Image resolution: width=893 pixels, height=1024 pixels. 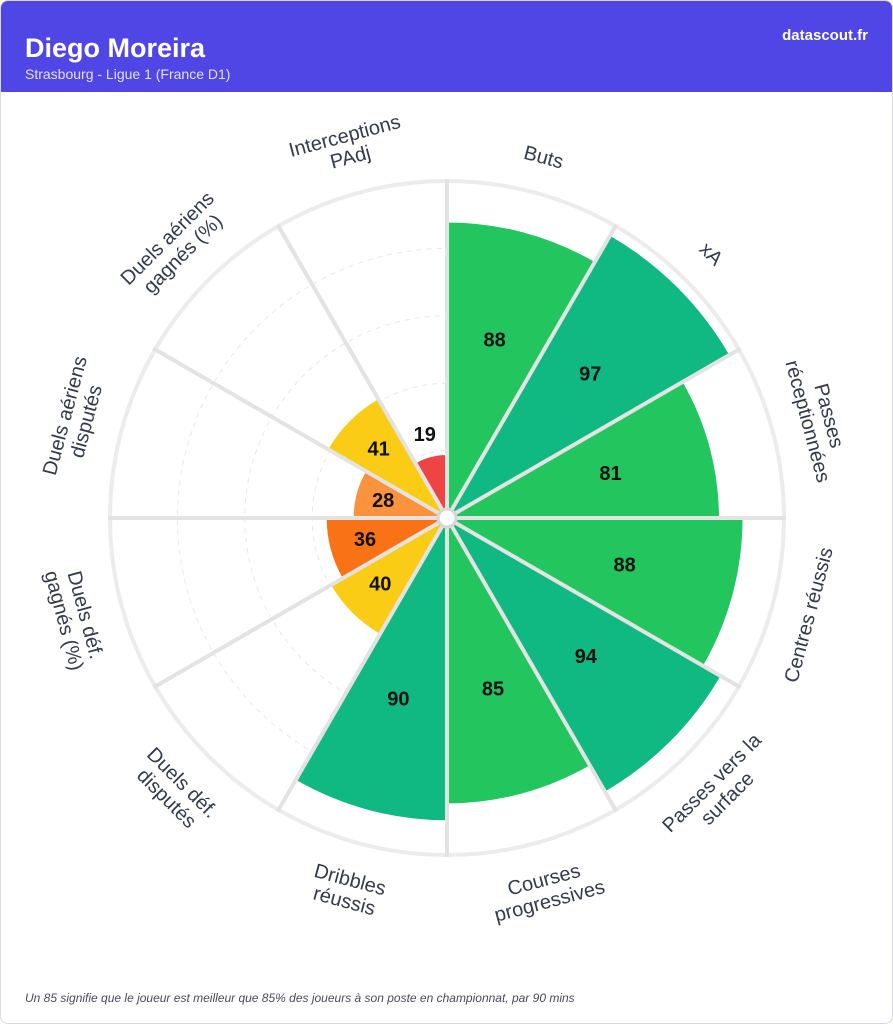 I want to click on category-label-3: Passesréceptionnées, so click(x=817, y=418).